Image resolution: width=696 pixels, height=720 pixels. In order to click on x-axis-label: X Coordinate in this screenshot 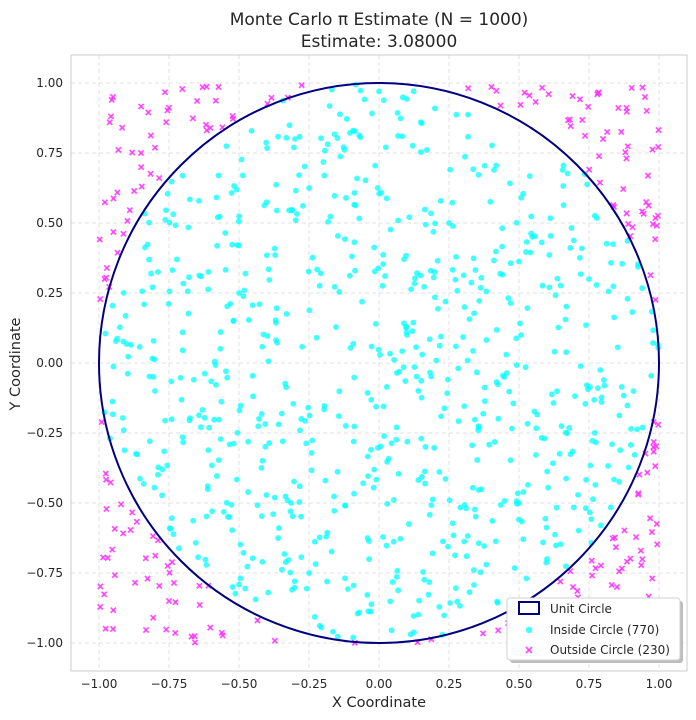, I will do `click(379, 703)`.